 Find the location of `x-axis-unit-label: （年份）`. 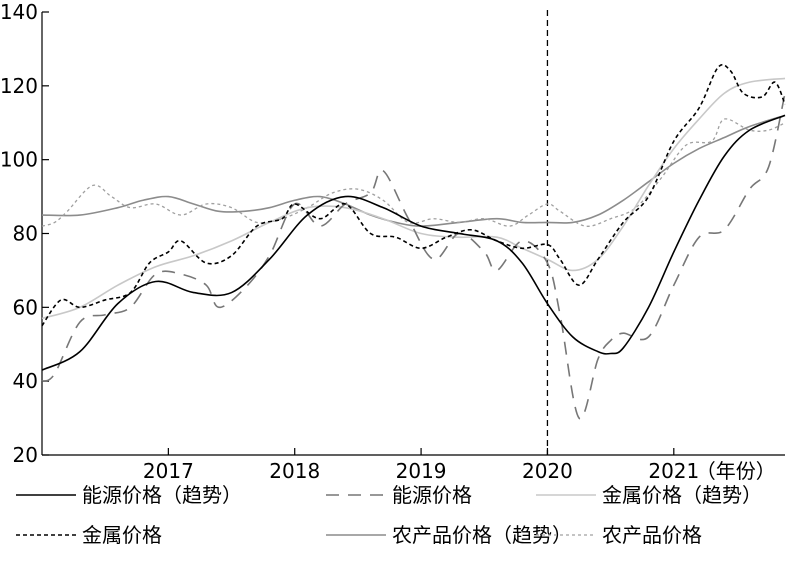

x-axis-unit-label: （年份） is located at coordinates (736, 471).